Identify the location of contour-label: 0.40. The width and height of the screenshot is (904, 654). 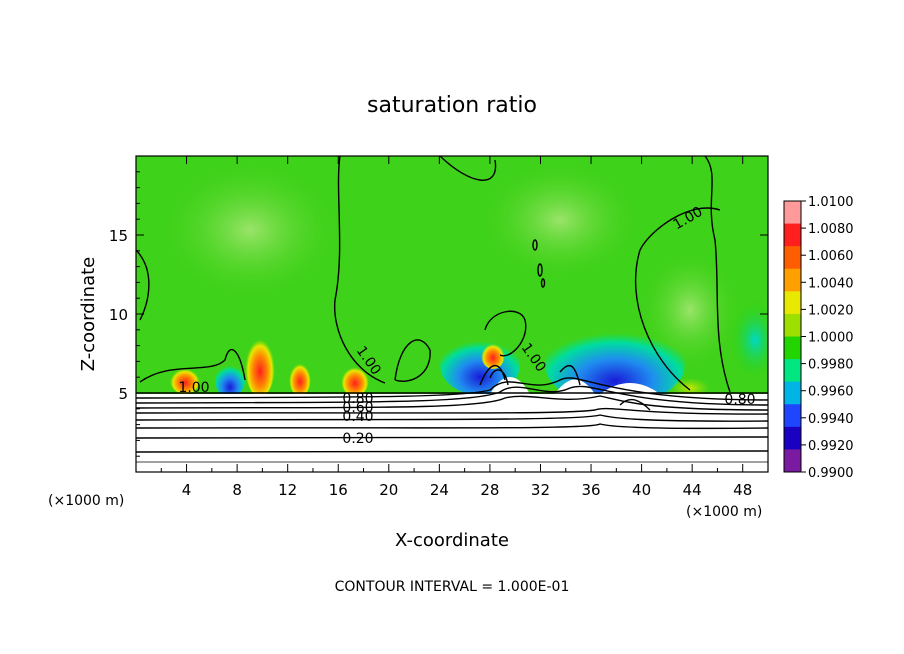
(357, 417).